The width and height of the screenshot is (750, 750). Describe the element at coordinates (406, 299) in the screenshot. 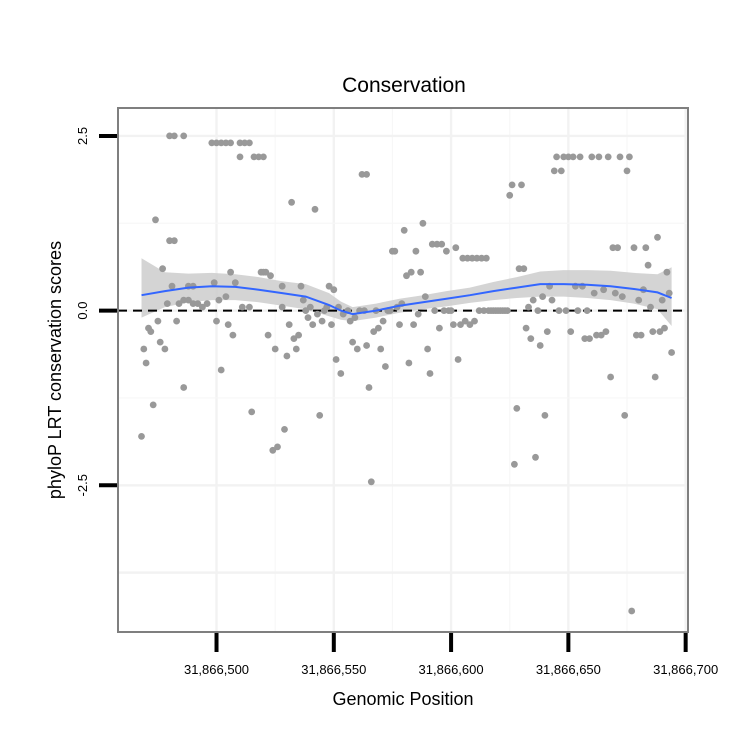

I see `smooth-fit-line` at that location.